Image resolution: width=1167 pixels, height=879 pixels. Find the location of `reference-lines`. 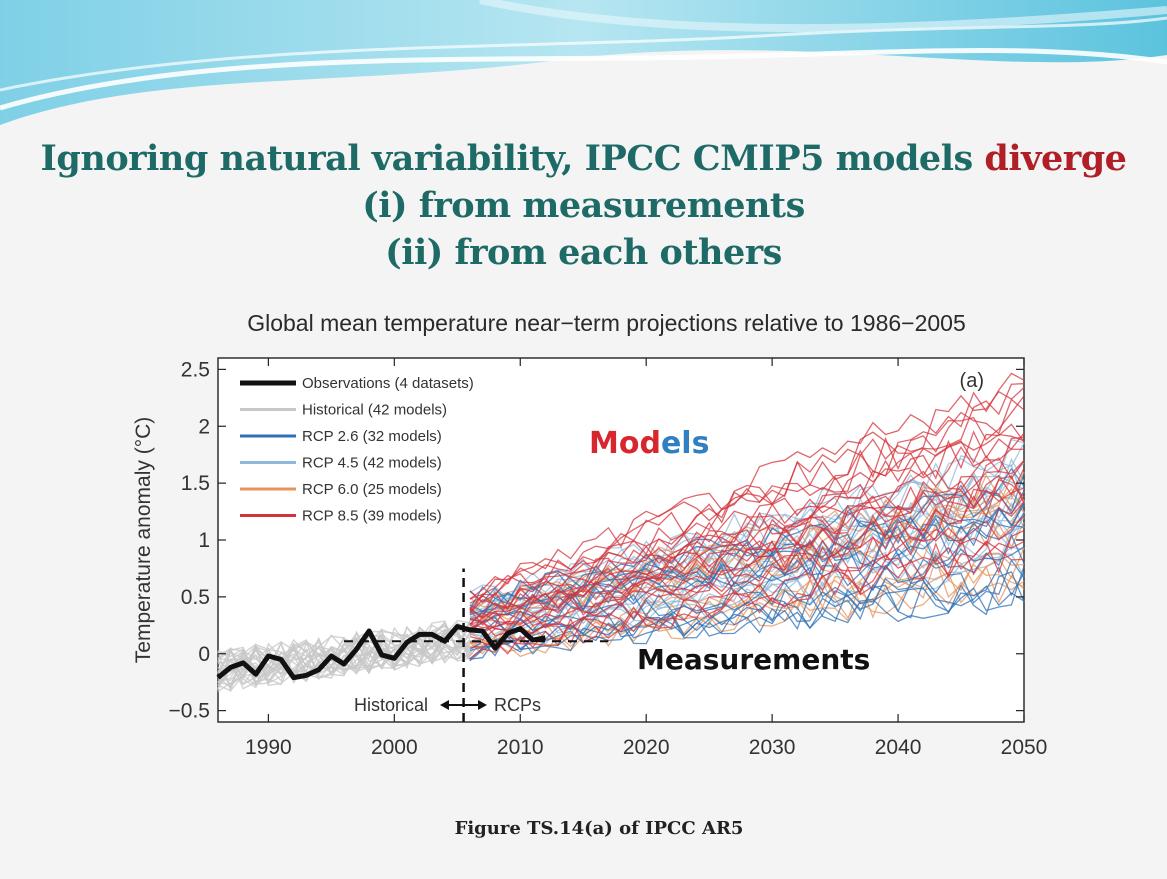

reference-lines is located at coordinates (476, 645).